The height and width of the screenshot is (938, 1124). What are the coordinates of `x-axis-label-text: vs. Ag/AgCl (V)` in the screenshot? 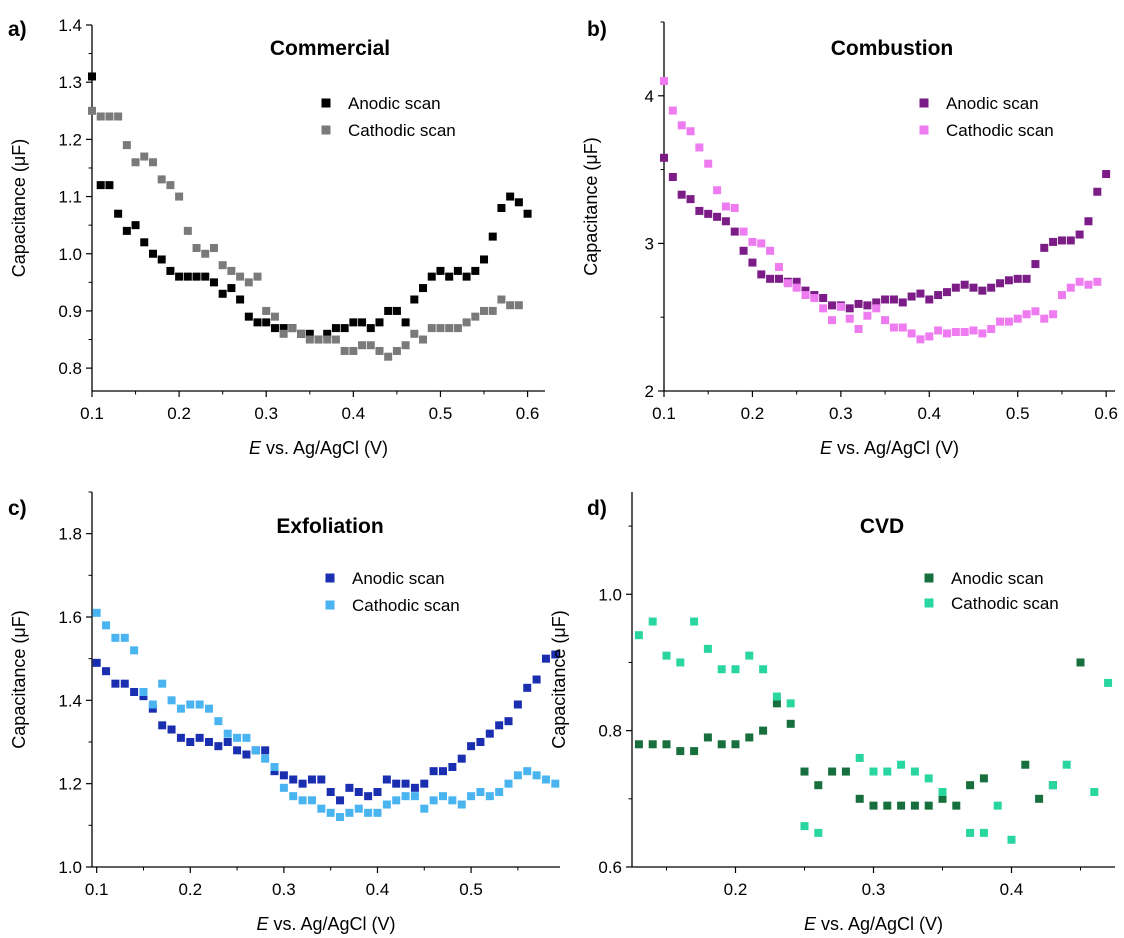 It's located at (324, 448).